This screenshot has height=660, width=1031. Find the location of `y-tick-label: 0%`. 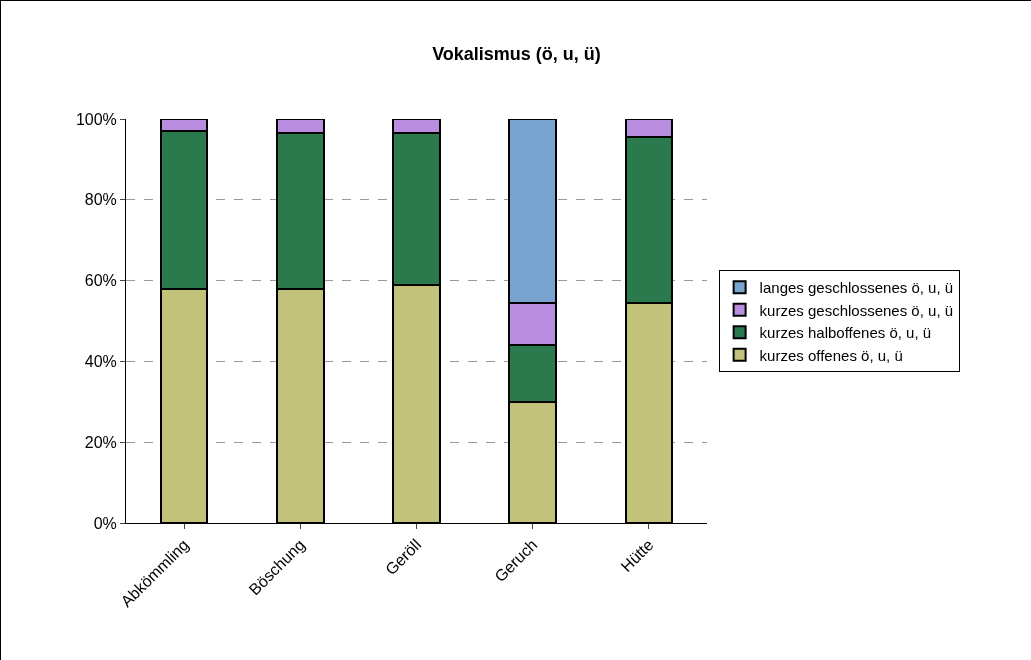

y-tick-label: 0% is located at coordinates (105, 523).